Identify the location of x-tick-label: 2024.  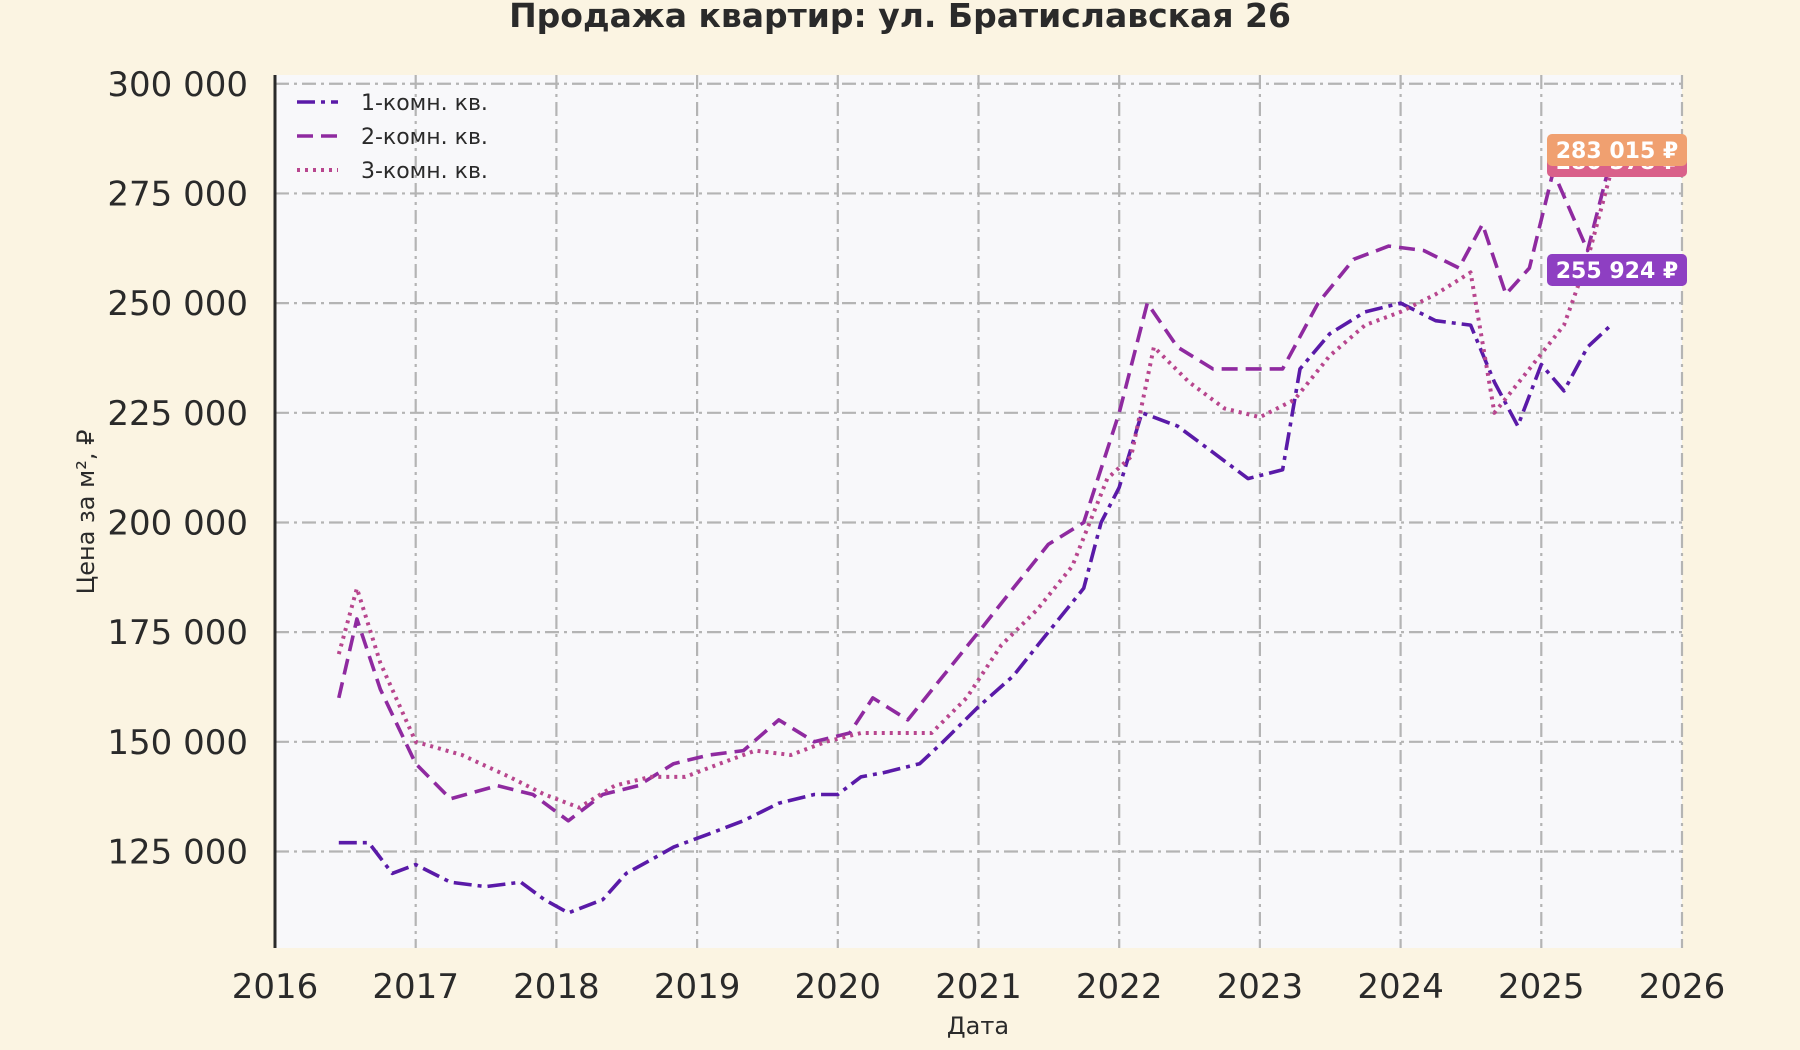
(1400, 987).